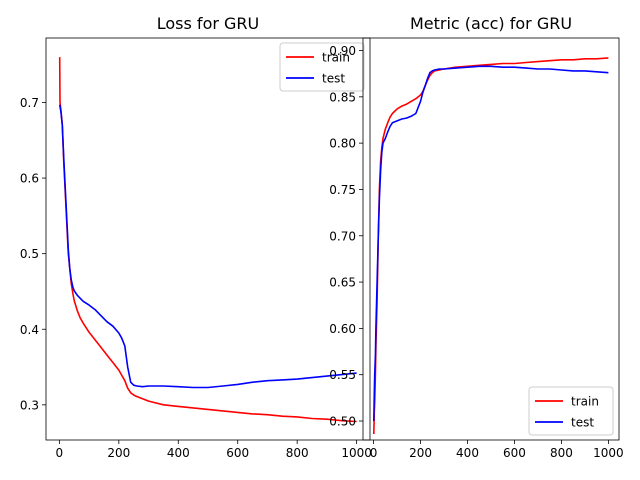  Describe the element at coordinates (582, 423) in the screenshot. I see `accuracy-legend-label-test: test` at that location.